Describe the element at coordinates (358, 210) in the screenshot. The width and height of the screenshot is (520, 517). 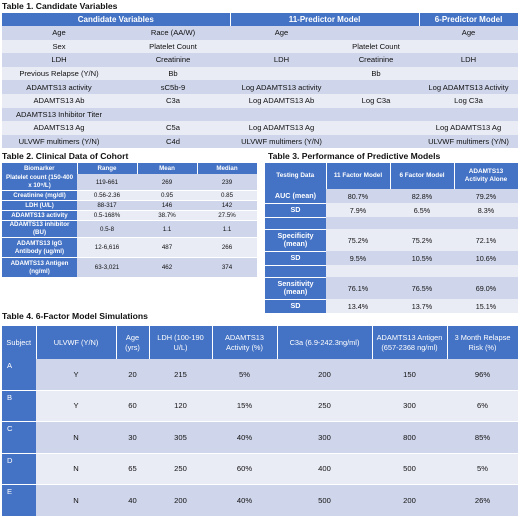
I see `table-cell: 7.9%` at that location.